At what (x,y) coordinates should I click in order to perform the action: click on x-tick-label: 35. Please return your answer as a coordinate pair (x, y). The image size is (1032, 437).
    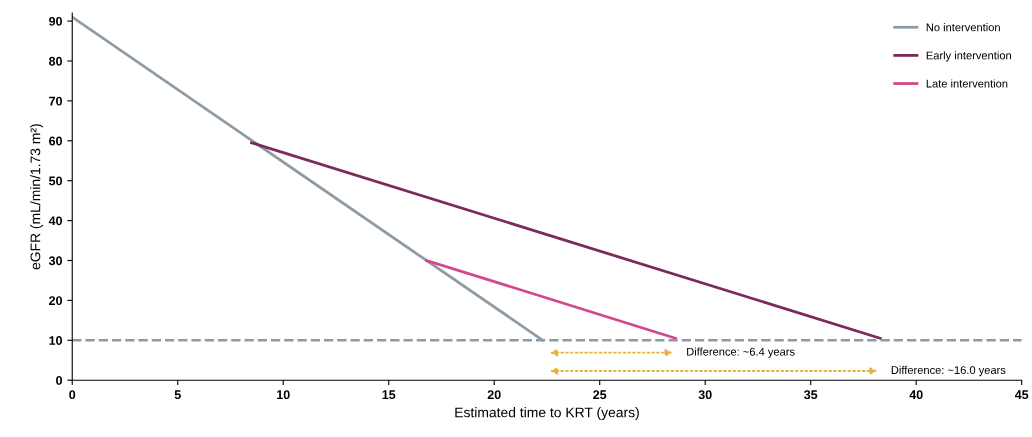
    Looking at the image, I should click on (811, 395).